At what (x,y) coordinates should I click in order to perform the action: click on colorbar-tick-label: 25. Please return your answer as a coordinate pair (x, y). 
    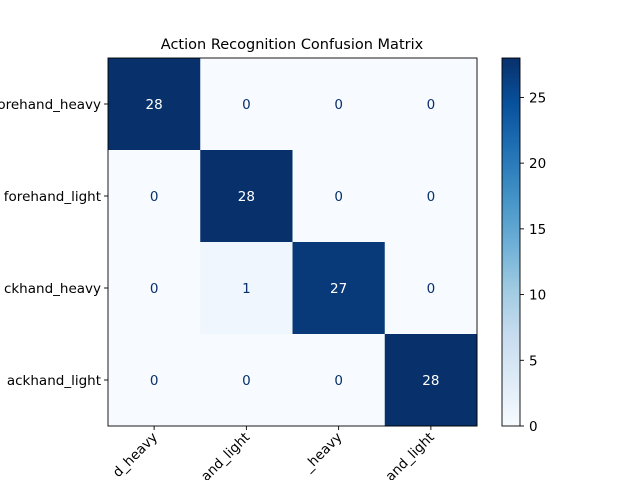
    Looking at the image, I should click on (537, 98).